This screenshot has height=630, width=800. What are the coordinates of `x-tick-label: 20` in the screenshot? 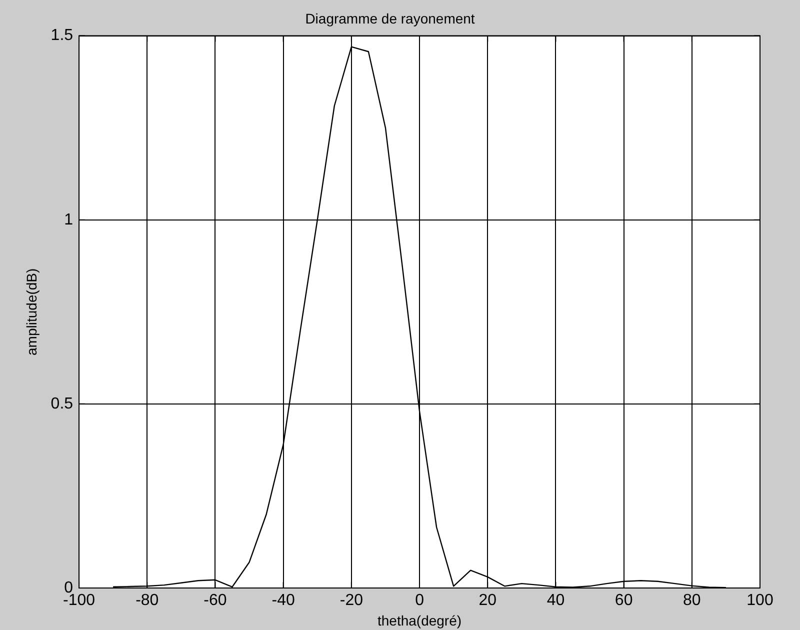 It's located at (487, 601).